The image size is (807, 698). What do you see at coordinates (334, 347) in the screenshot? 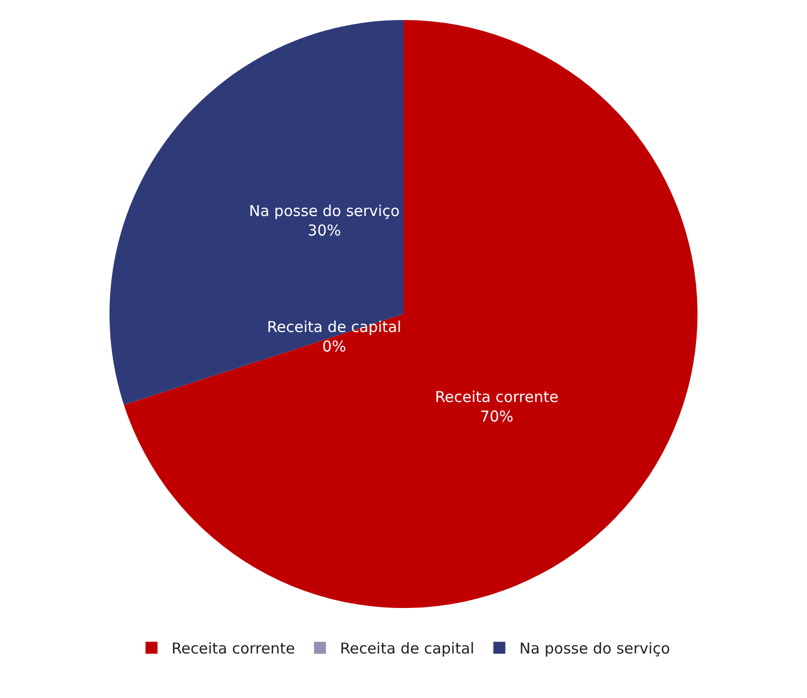
I see `text: 0%` at bounding box center [334, 347].